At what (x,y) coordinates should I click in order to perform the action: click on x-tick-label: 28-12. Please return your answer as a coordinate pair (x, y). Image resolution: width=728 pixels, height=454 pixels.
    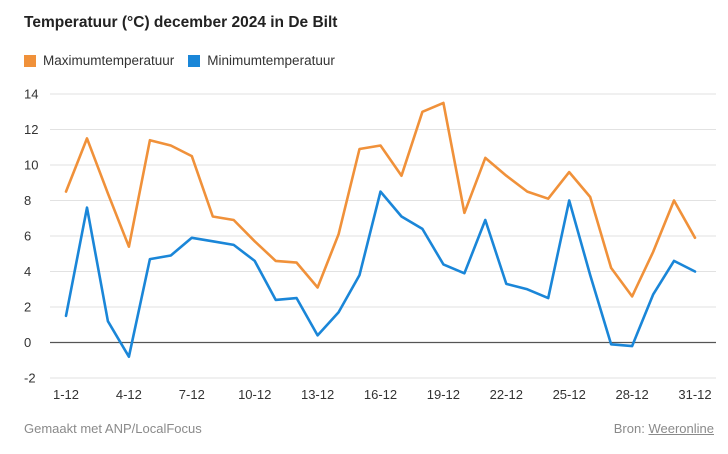
    Looking at the image, I should click on (631, 394).